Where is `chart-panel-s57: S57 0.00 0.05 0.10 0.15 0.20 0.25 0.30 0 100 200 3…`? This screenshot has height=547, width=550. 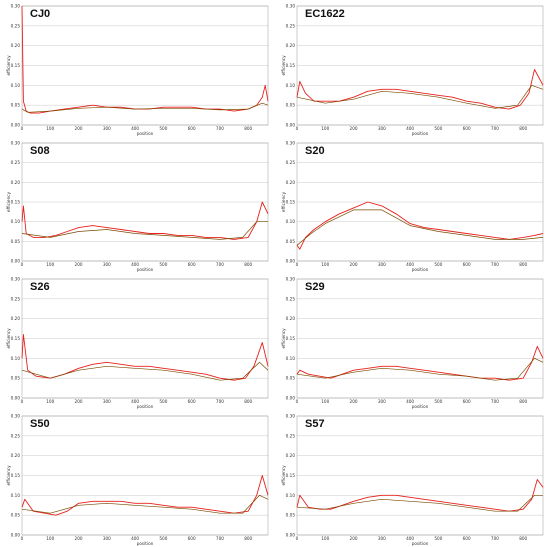 chart-panel-s57: S57 0.00 0.05 0.10 0.15 0.20 0.25 0.30 0 100 200 3… is located at coordinates (412, 480).